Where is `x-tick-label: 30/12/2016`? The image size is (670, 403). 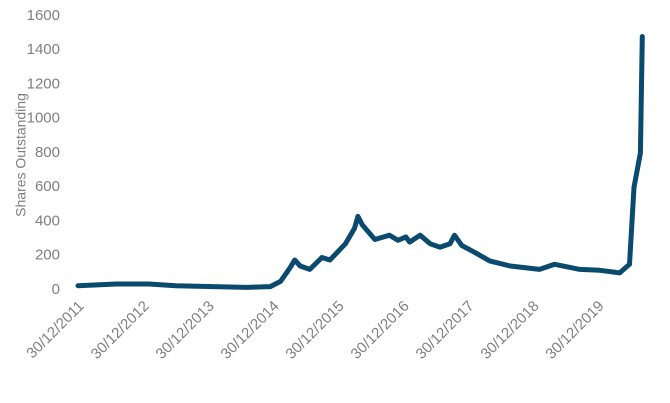 x-tick-label: 30/12/2016 is located at coordinates (380, 330).